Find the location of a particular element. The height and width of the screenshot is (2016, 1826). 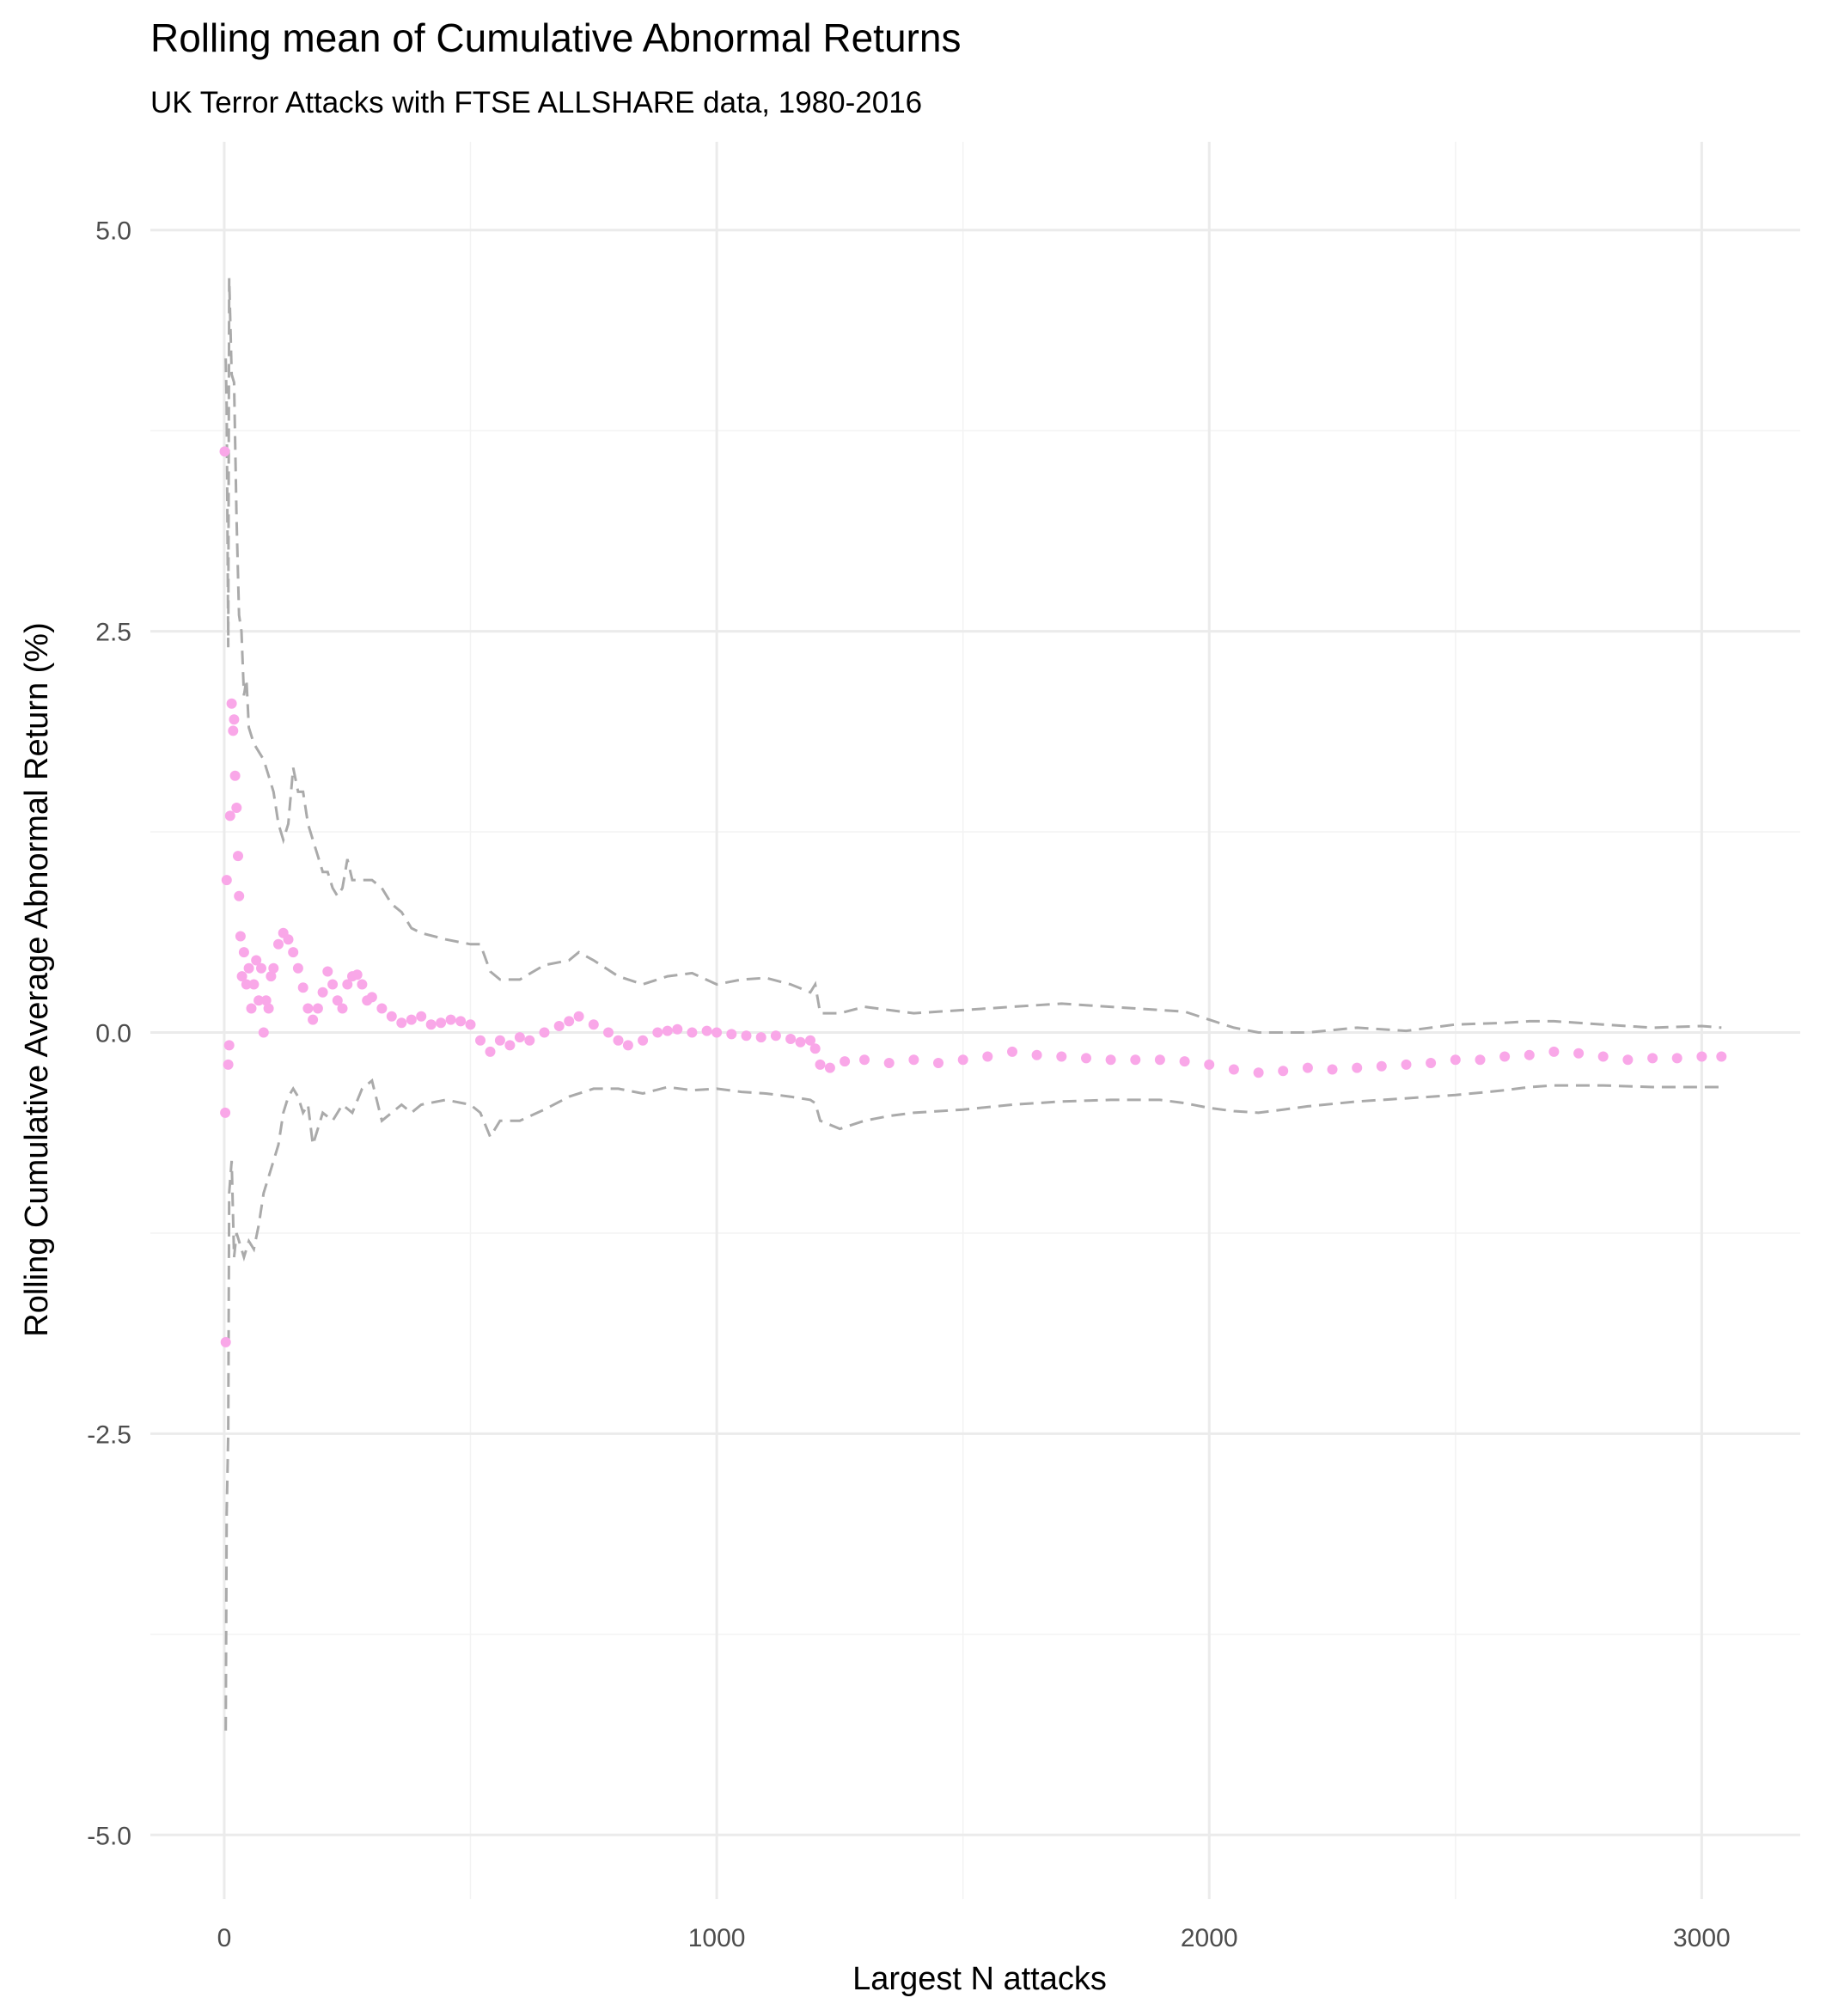

x-tick-label: 1000 is located at coordinates (717, 1938).